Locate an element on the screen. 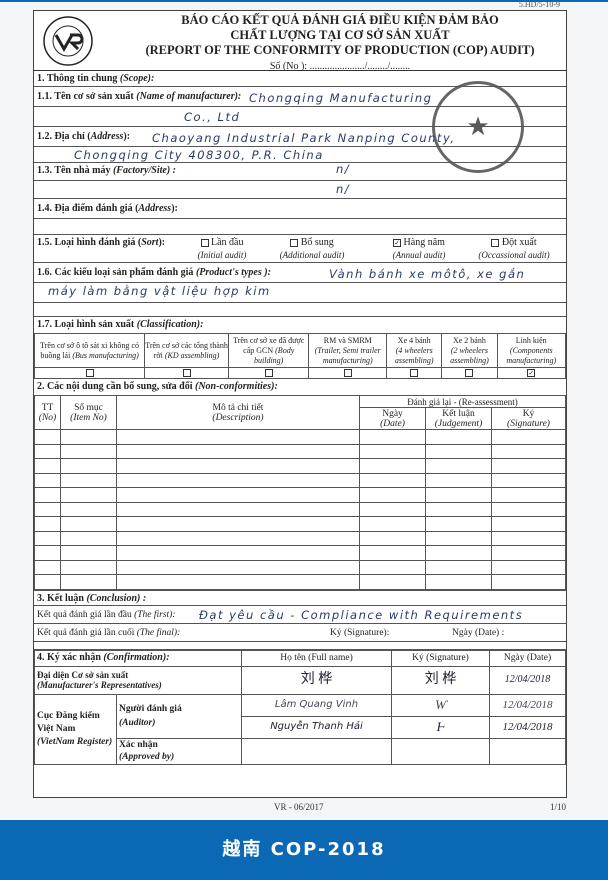 Image resolution: width=608 pixels, height=880 pixels. signature: 刘 桦 is located at coordinates (440, 680).